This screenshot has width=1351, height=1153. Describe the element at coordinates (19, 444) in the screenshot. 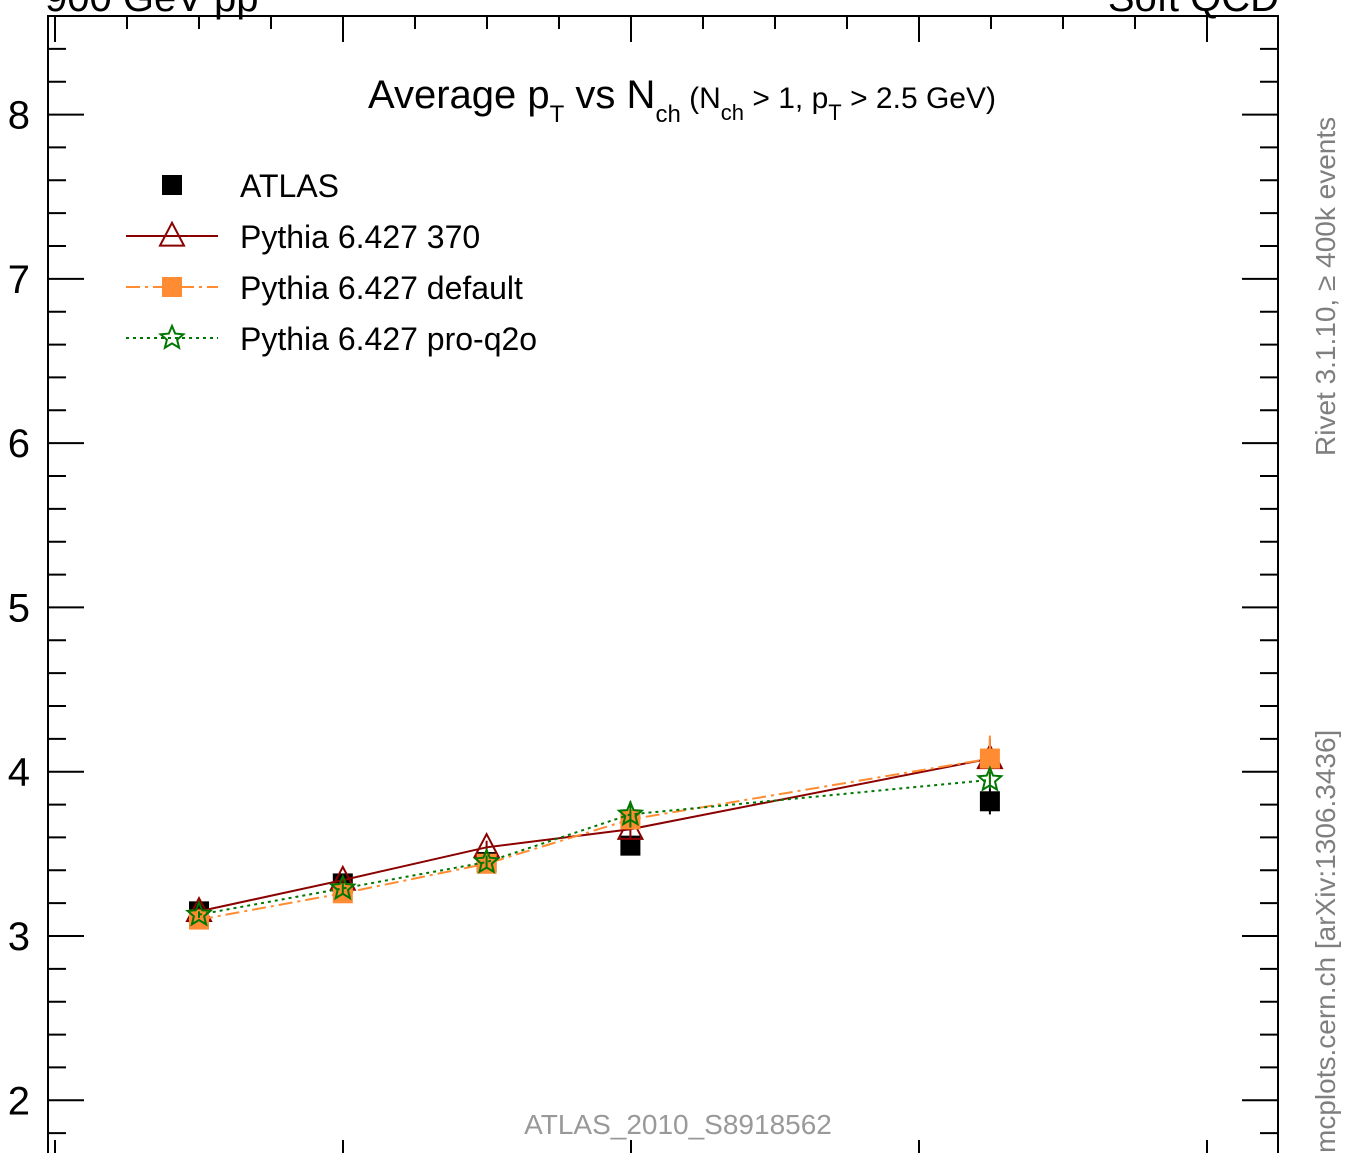

I see `y-tick-label: 6` at that location.